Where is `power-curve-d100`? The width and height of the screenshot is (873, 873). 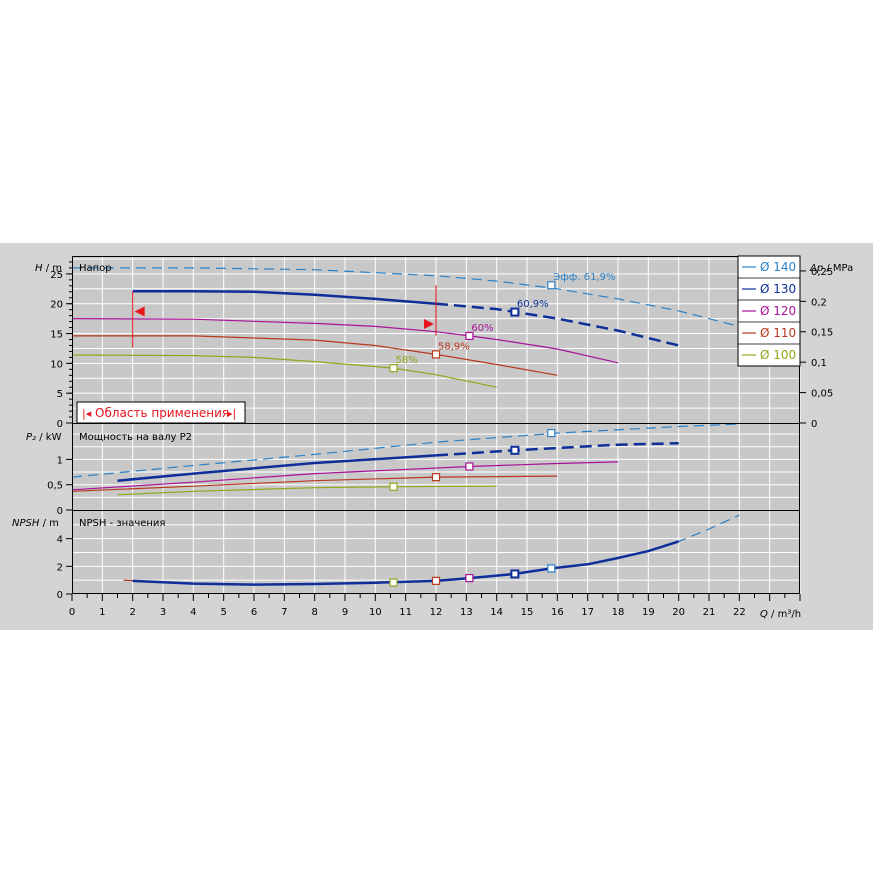
power-curve-d100 is located at coordinates (307, 490).